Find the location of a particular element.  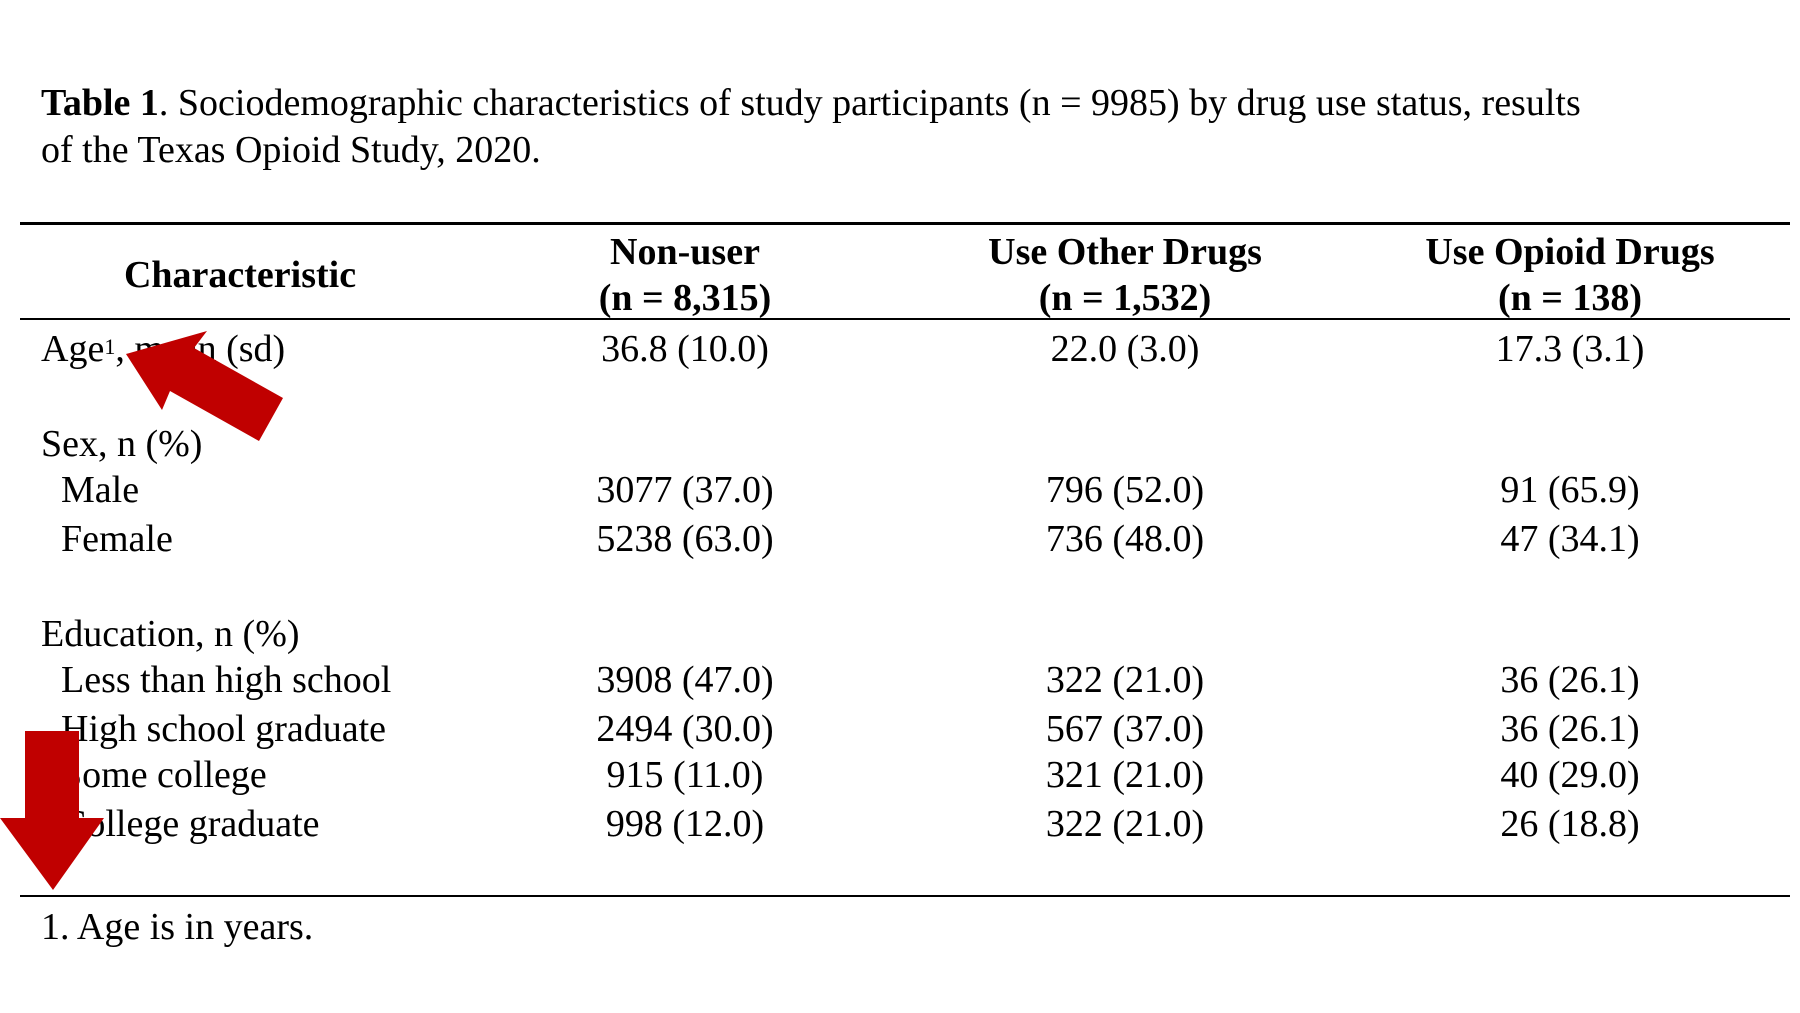

diagonal-arrow-icon is located at coordinates (204, 386).